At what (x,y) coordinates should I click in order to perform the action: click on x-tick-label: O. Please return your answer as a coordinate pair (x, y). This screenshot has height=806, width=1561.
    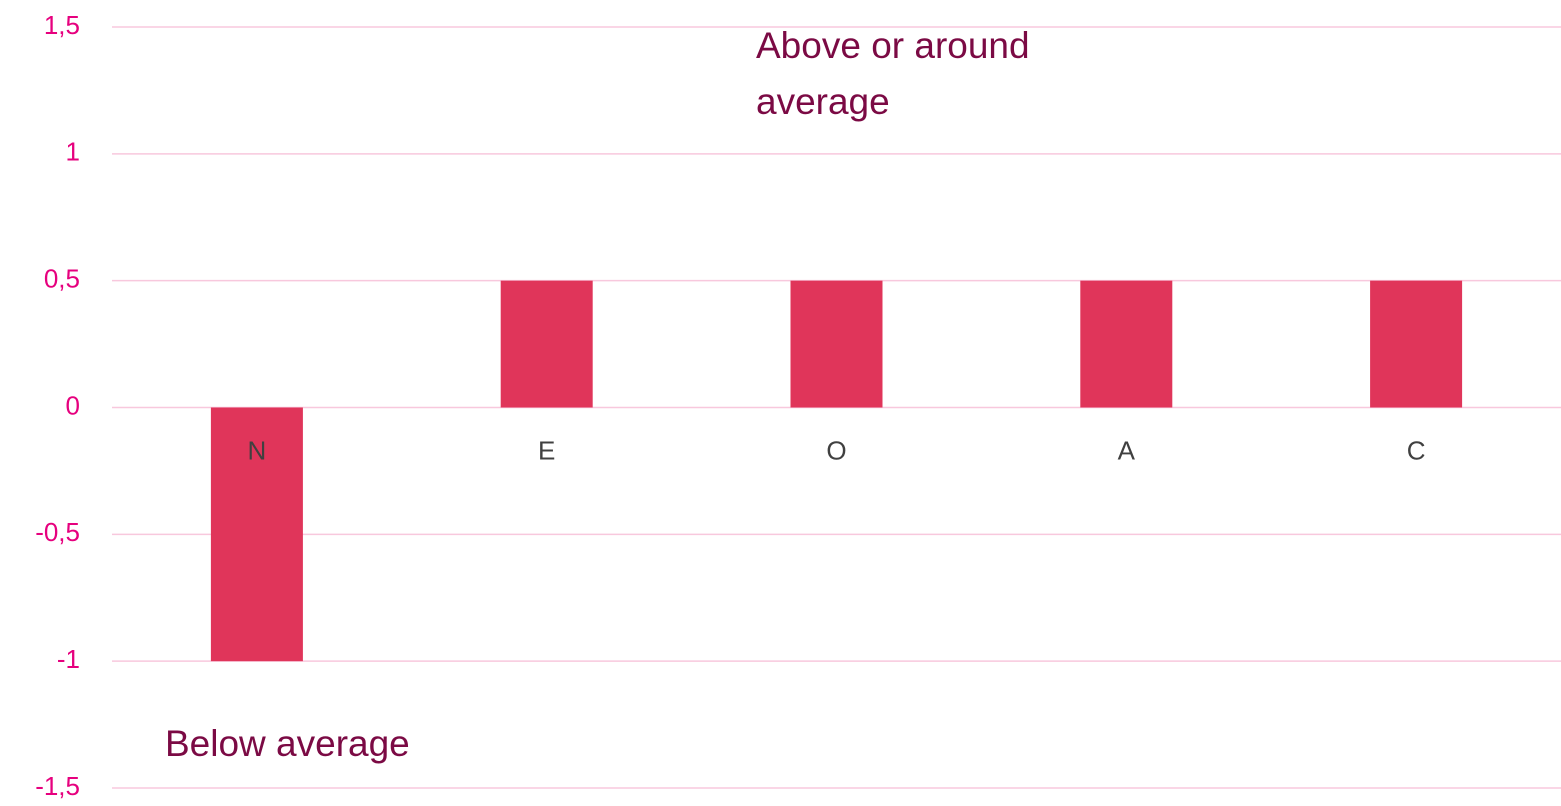
    Looking at the image, I should click on (836, 450).